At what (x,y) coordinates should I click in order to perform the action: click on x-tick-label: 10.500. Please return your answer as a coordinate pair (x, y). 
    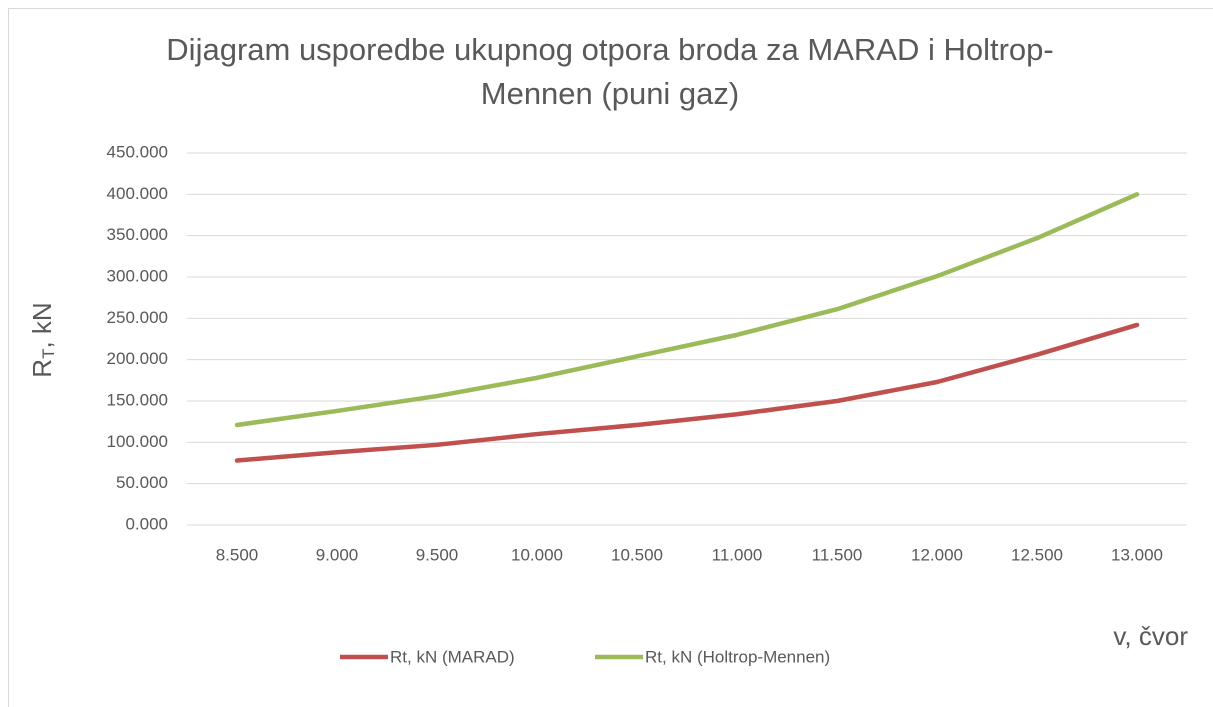
    Looking at the image, I should click on (637, 554).